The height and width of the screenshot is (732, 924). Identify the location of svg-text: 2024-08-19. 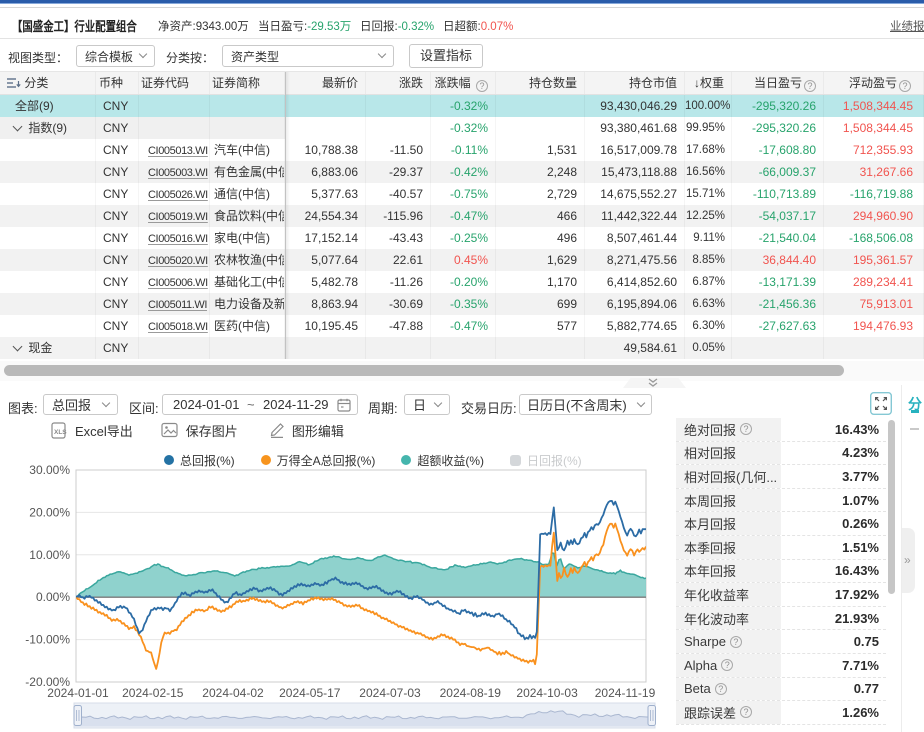
(471, 693).